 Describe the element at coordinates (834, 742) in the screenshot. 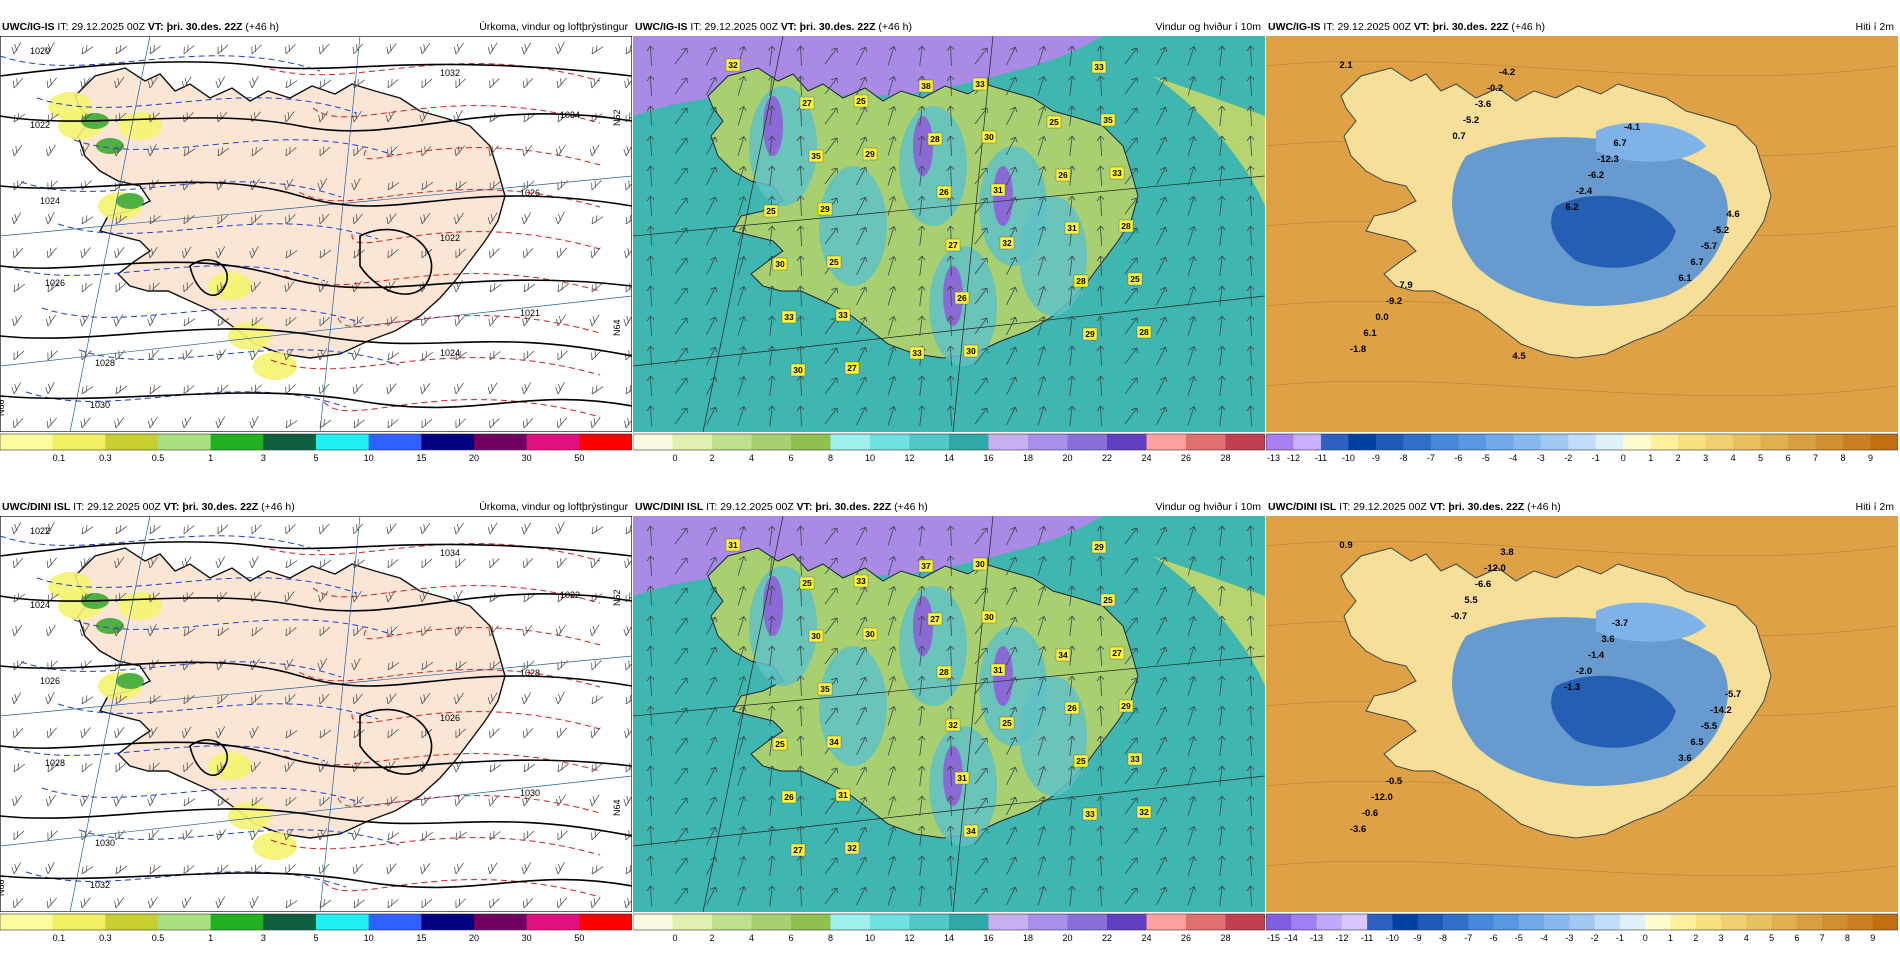

I see `gust-value: 34` at that location.